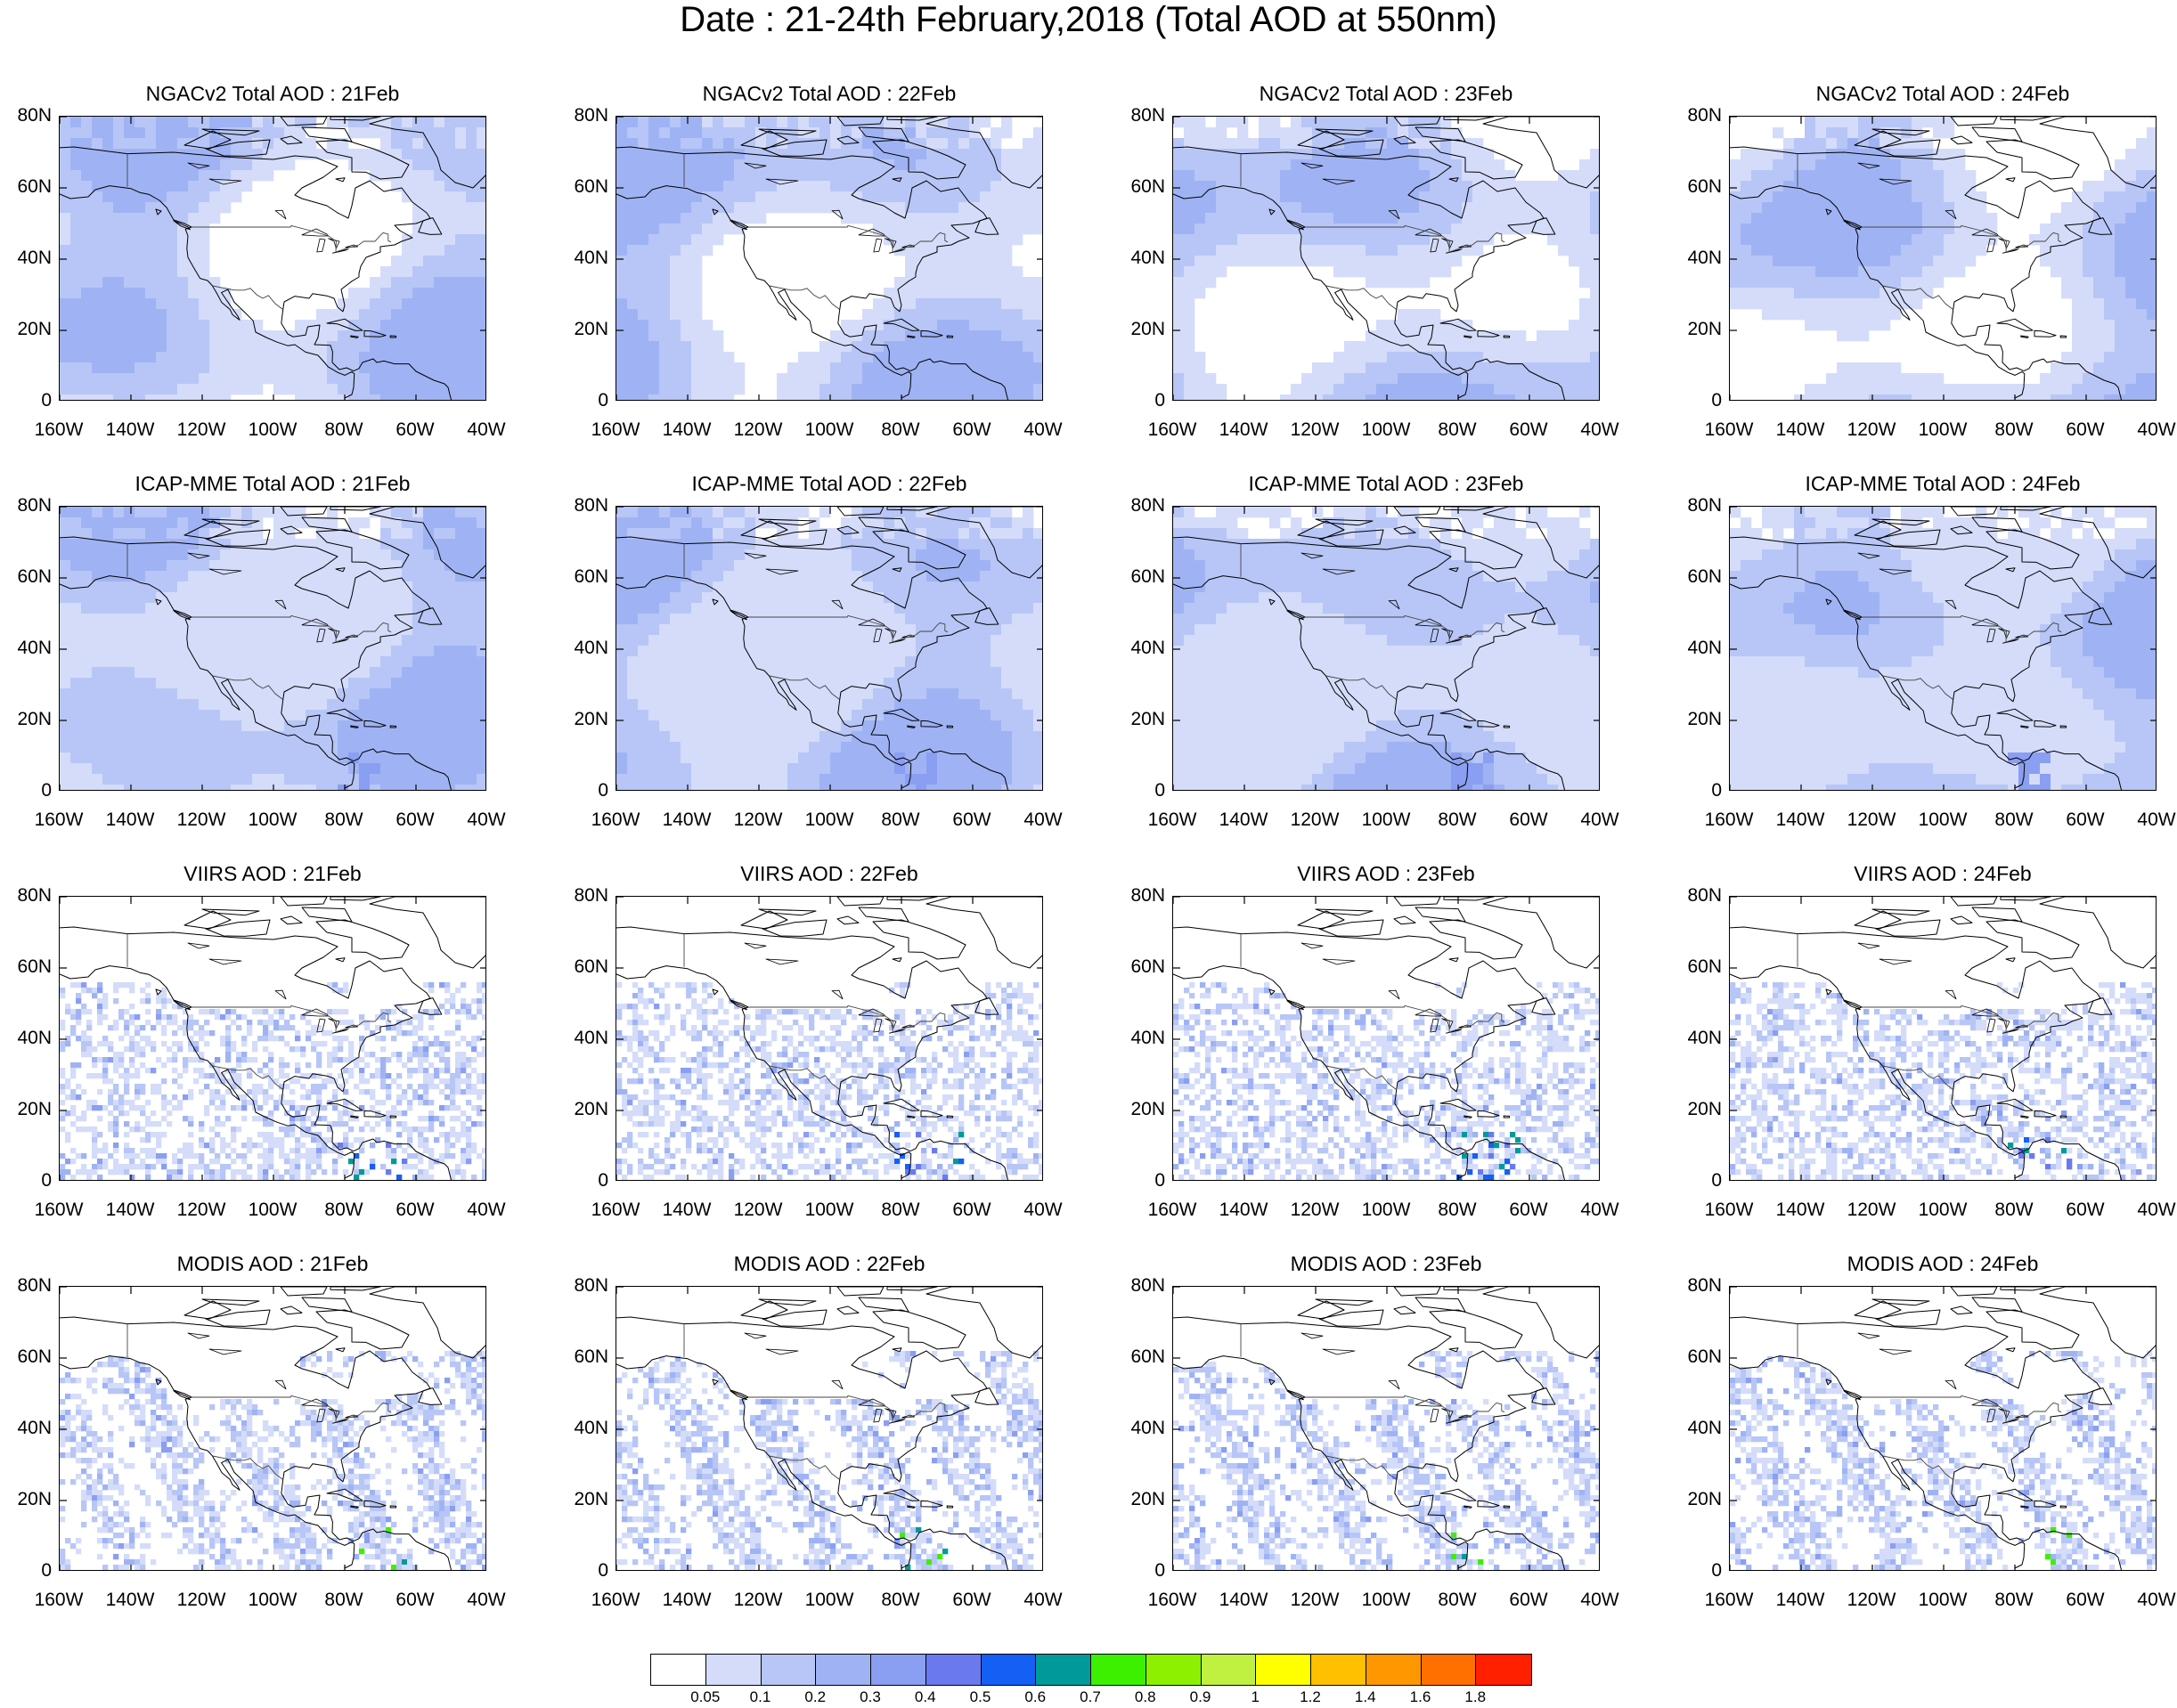 The width and height of the screenshot is (2177, 1708). Describe the element at coordinates (871, 1697) in the screenshot. I see `colorbar-level-label: 0.3` at that location.